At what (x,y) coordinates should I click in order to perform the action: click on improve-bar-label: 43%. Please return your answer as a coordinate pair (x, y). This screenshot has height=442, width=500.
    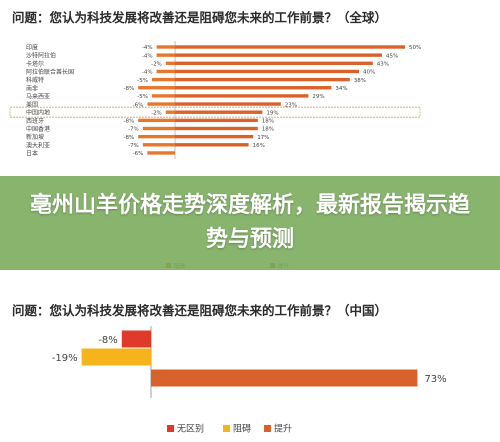
    Looking at the image, I should click on (383, 65).